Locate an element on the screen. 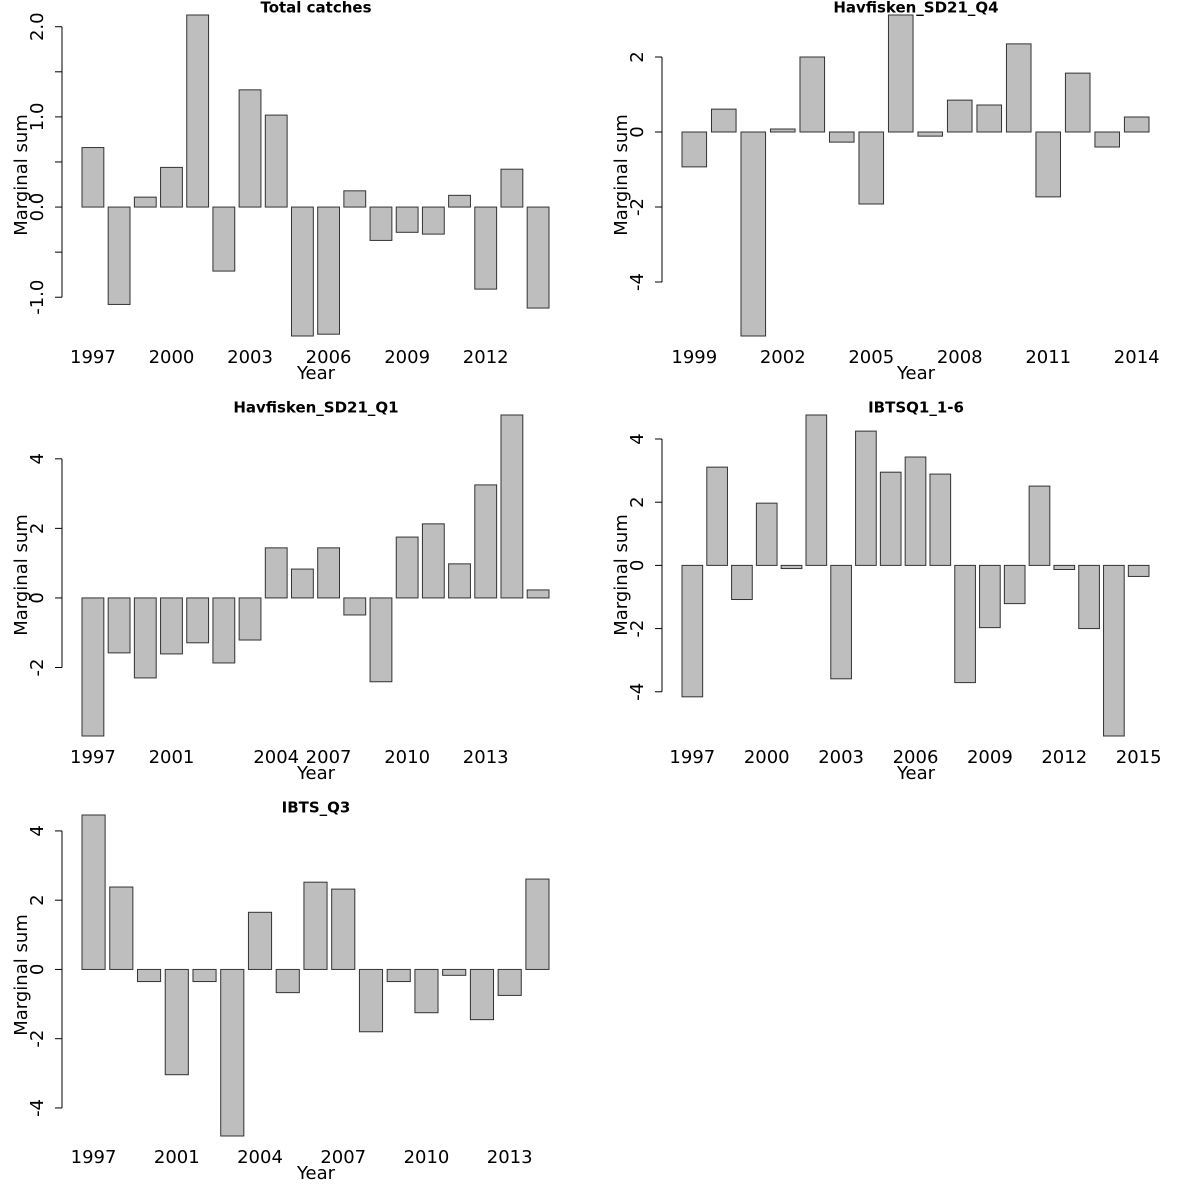 This screenshot has width=1200, height=1200. x-tick-label: 2013 is located at coordinates (486, 757).